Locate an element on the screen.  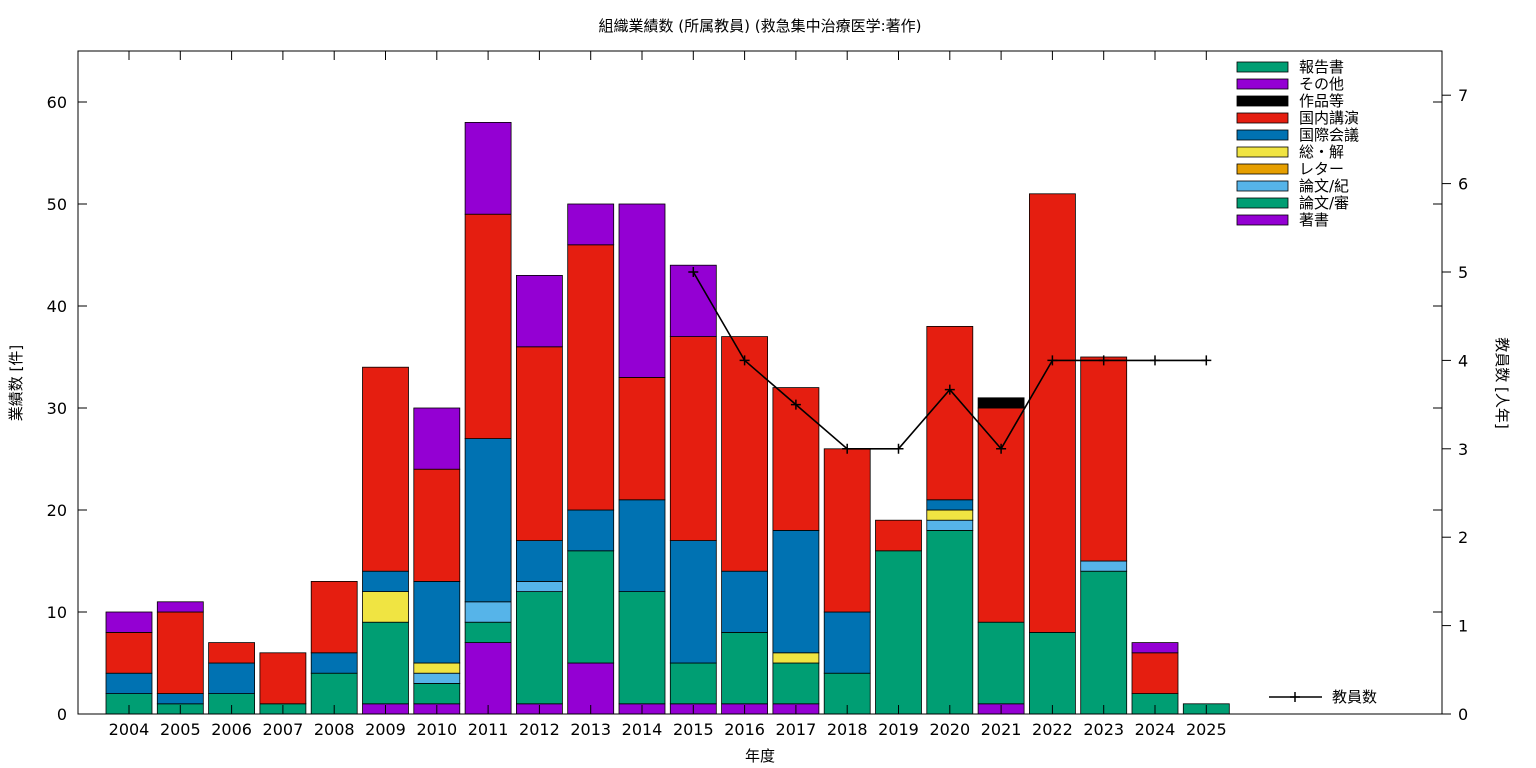
legend-label: その他 is located at coordinates (1321, 84).